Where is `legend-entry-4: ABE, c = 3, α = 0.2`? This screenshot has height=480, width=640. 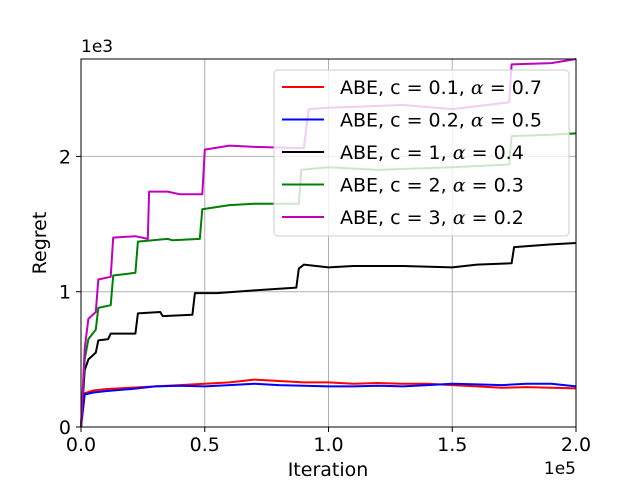
legend-entry-4: ABE, c = 3, α = 0.2 is located at coordinates (432, 218).